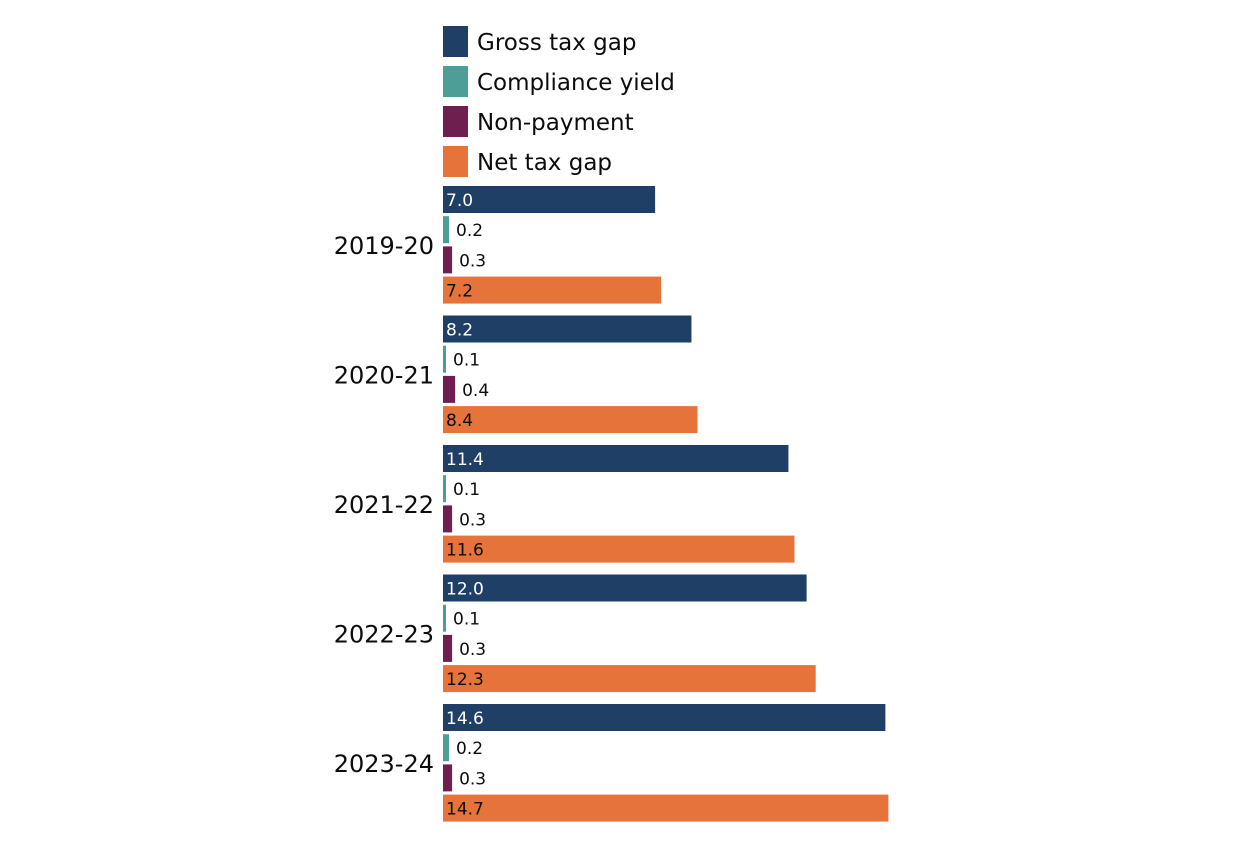 The width and height of the screenshot is (1260, 858). What do you see at coordinates (465, 719) in the screenshot?
I see `data-label: 14.6` at bounding box center [465, 719].